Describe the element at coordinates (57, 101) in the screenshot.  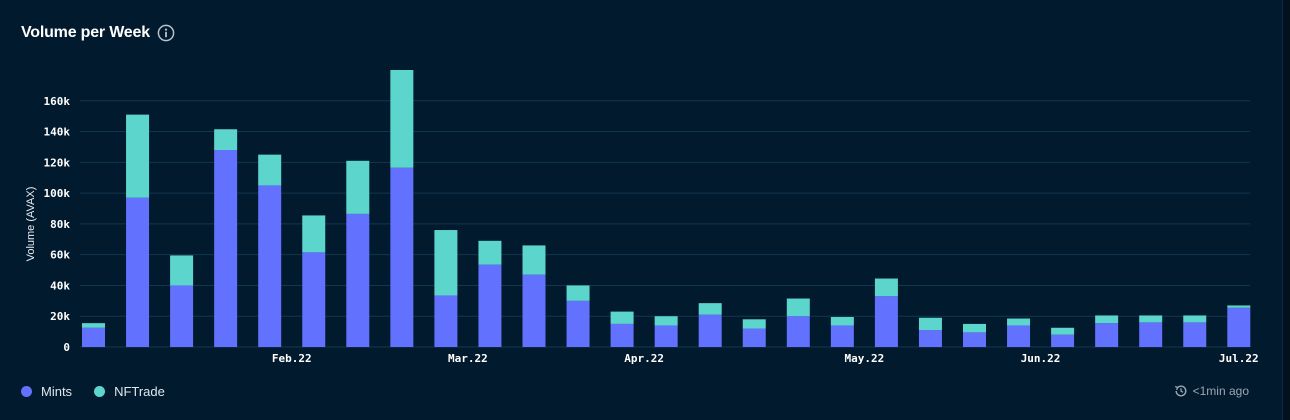
I see `y-tick-label: 160k` at that location.